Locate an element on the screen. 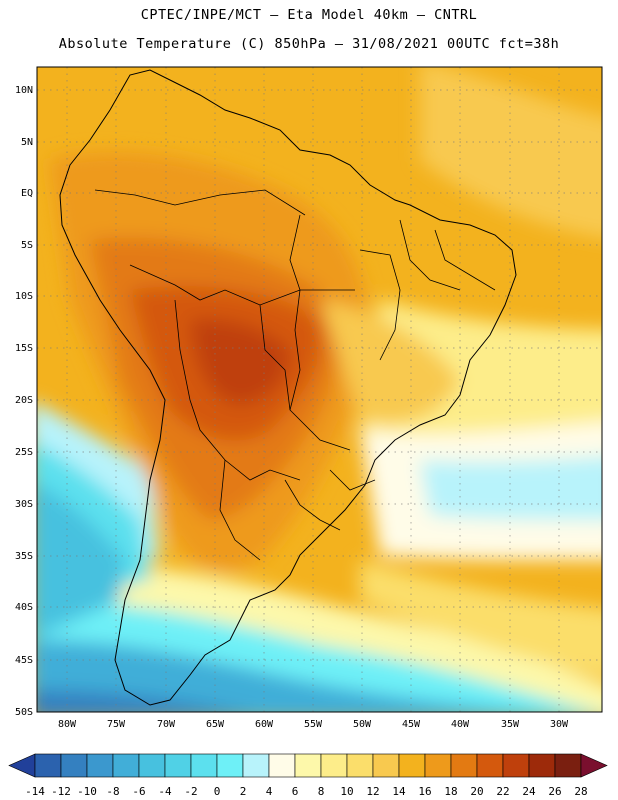  lat-label: 10S is located at coordinates (24, 296).